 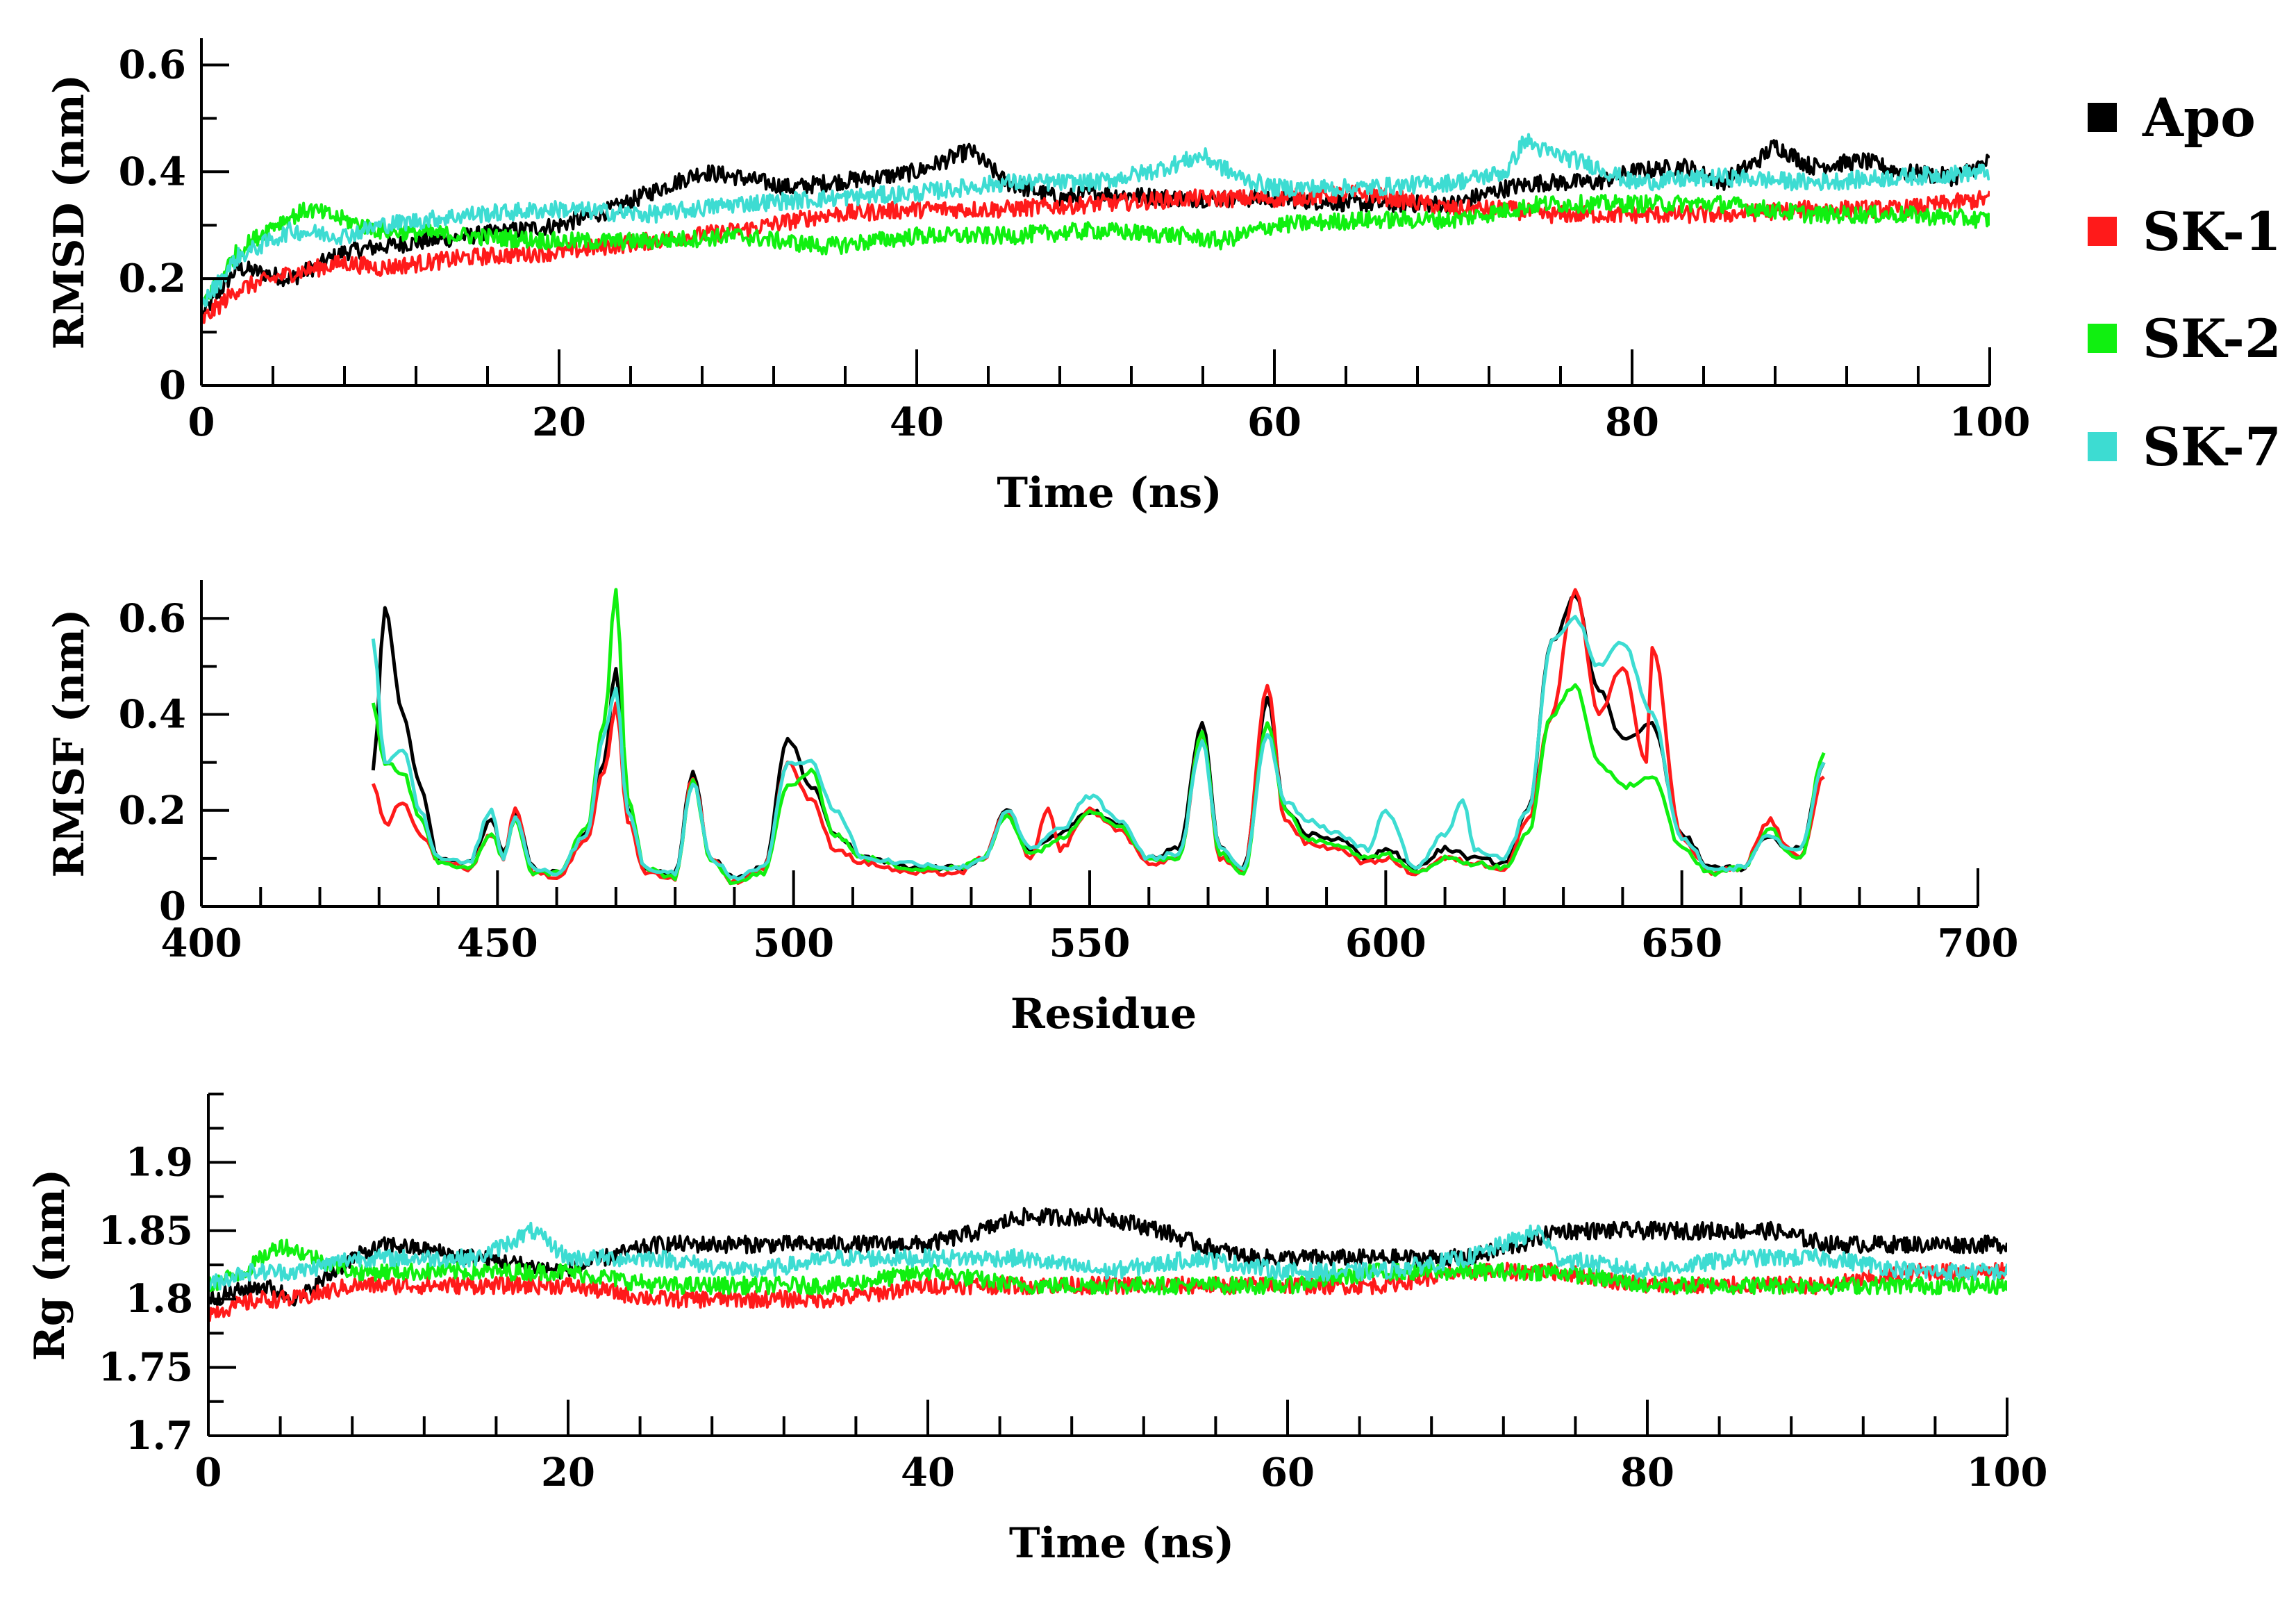 What do you see at coordinates (160, 1299) in the screenshot?
I see `y-tick-label: 1.8` at bounding box center [160, 1299].